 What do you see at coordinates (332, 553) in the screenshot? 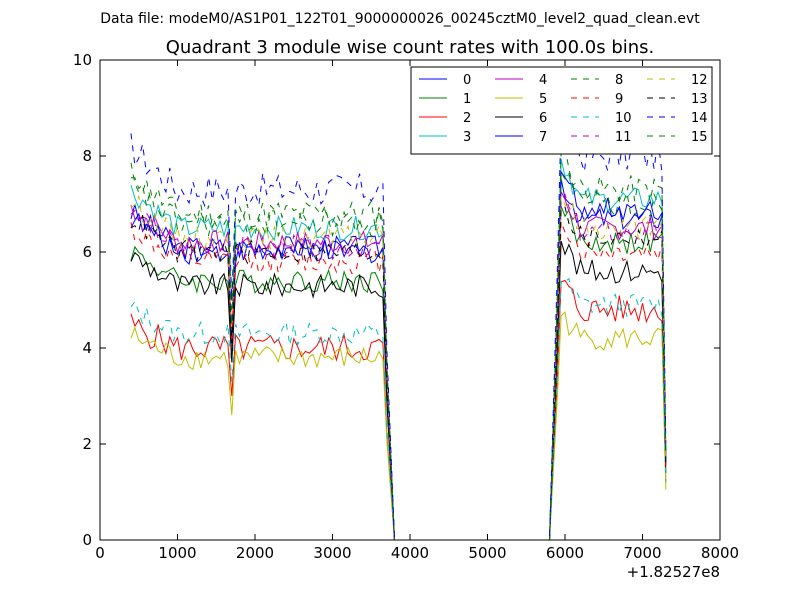
I see `x-tick-label: 3000` at bounding box center [332, 553].